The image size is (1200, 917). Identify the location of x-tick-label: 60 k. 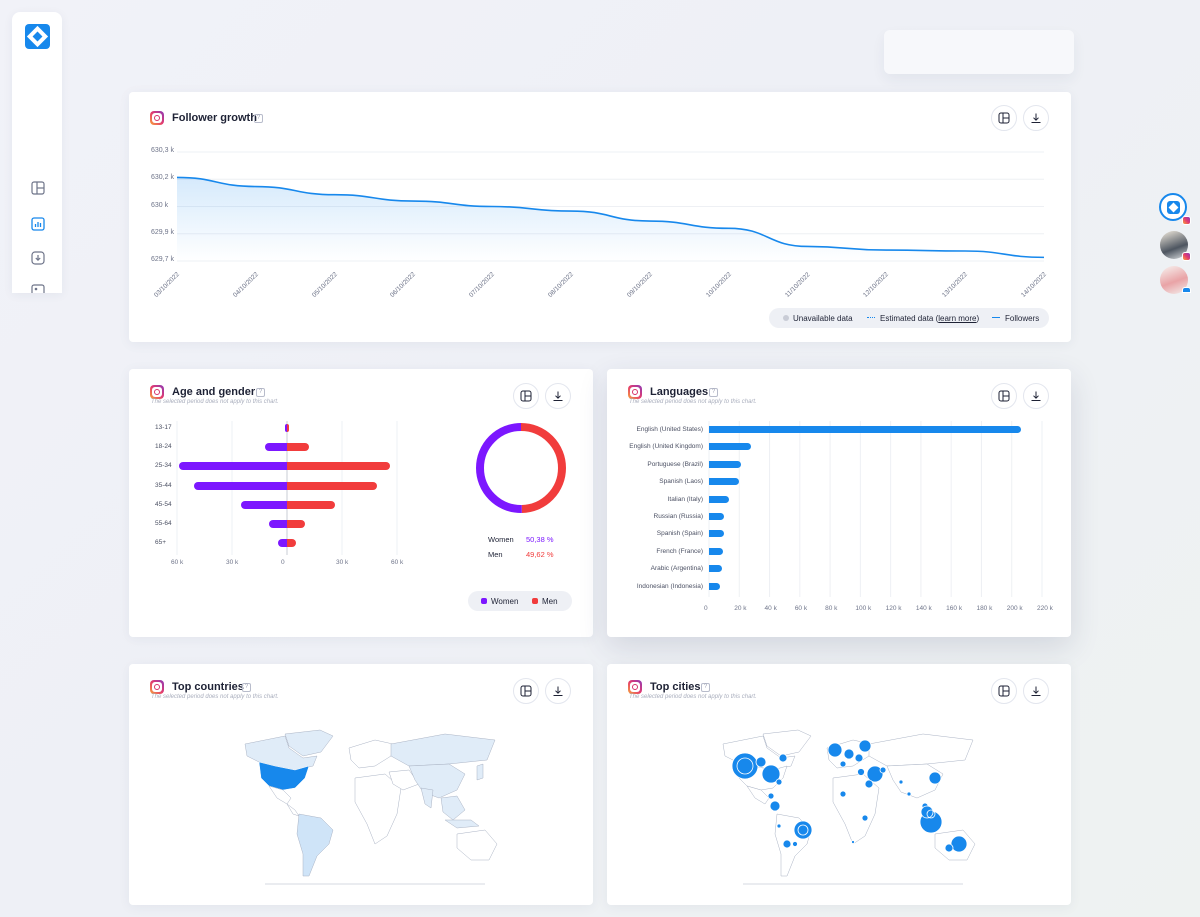
(397, 562).